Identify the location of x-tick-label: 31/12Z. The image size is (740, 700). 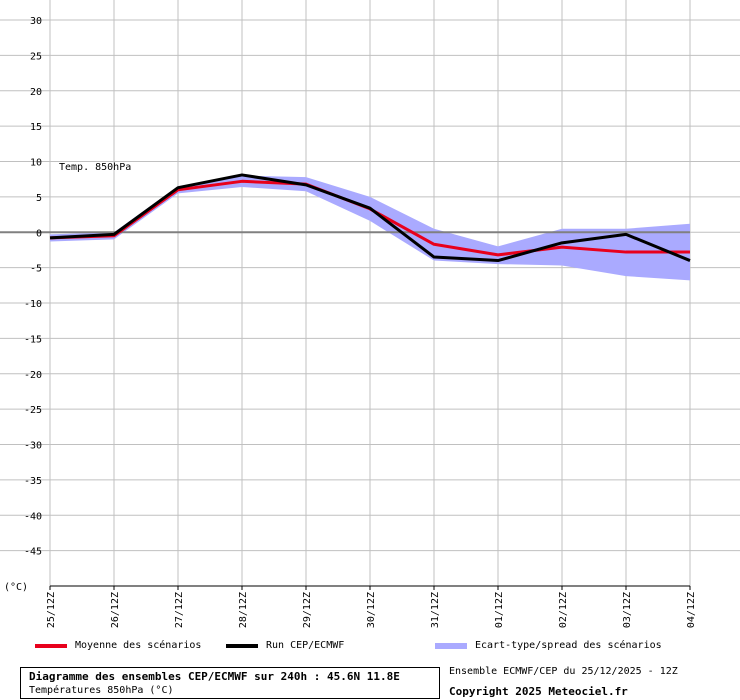
(435, 610).